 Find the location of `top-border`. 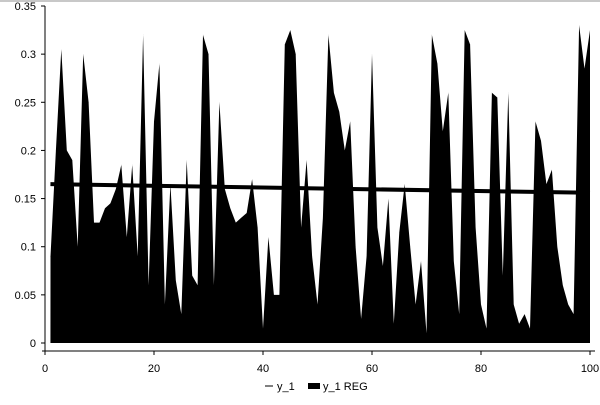

top-border is located at coordinates (300, 1).